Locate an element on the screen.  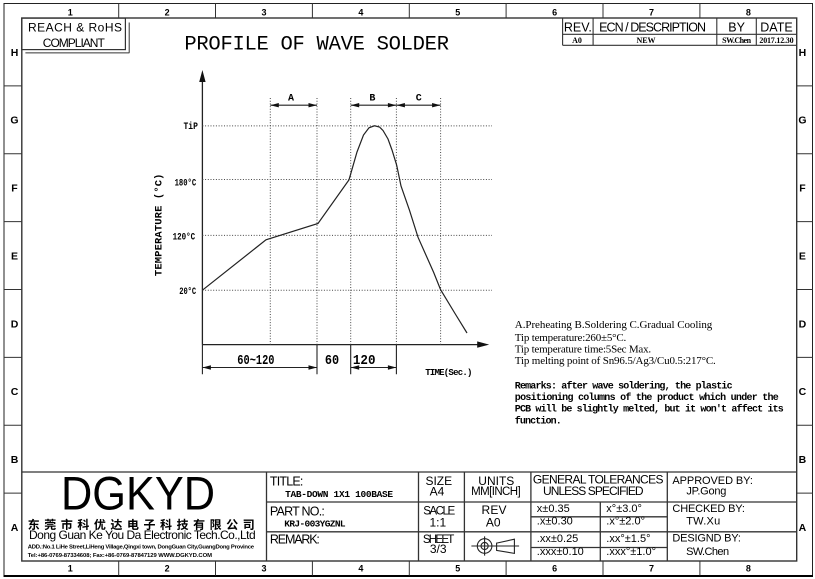
svg-text: DGKYD is located at coordinates (138, 493).